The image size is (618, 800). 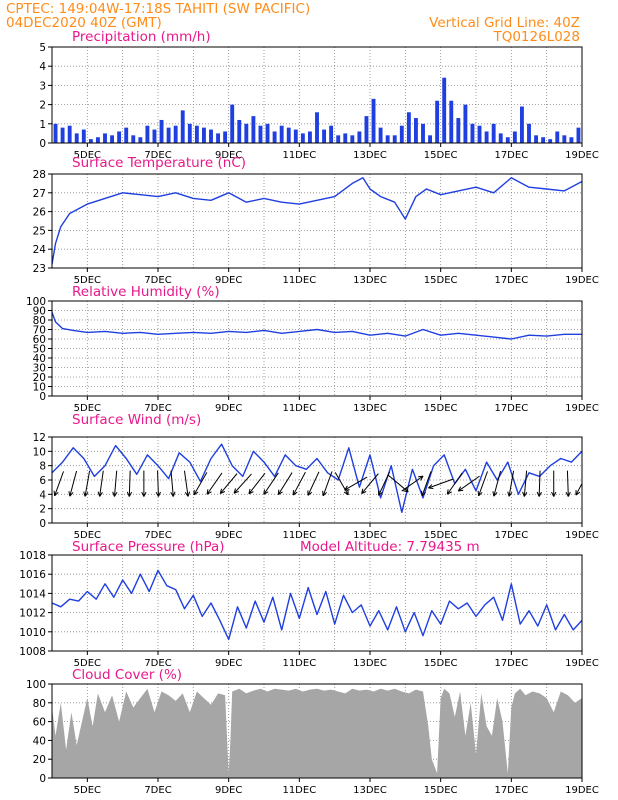 What do you see at coordinates (39, 321) in the screenshot?
I see `y-tick-label: 80` at bounding box center [39, 321].